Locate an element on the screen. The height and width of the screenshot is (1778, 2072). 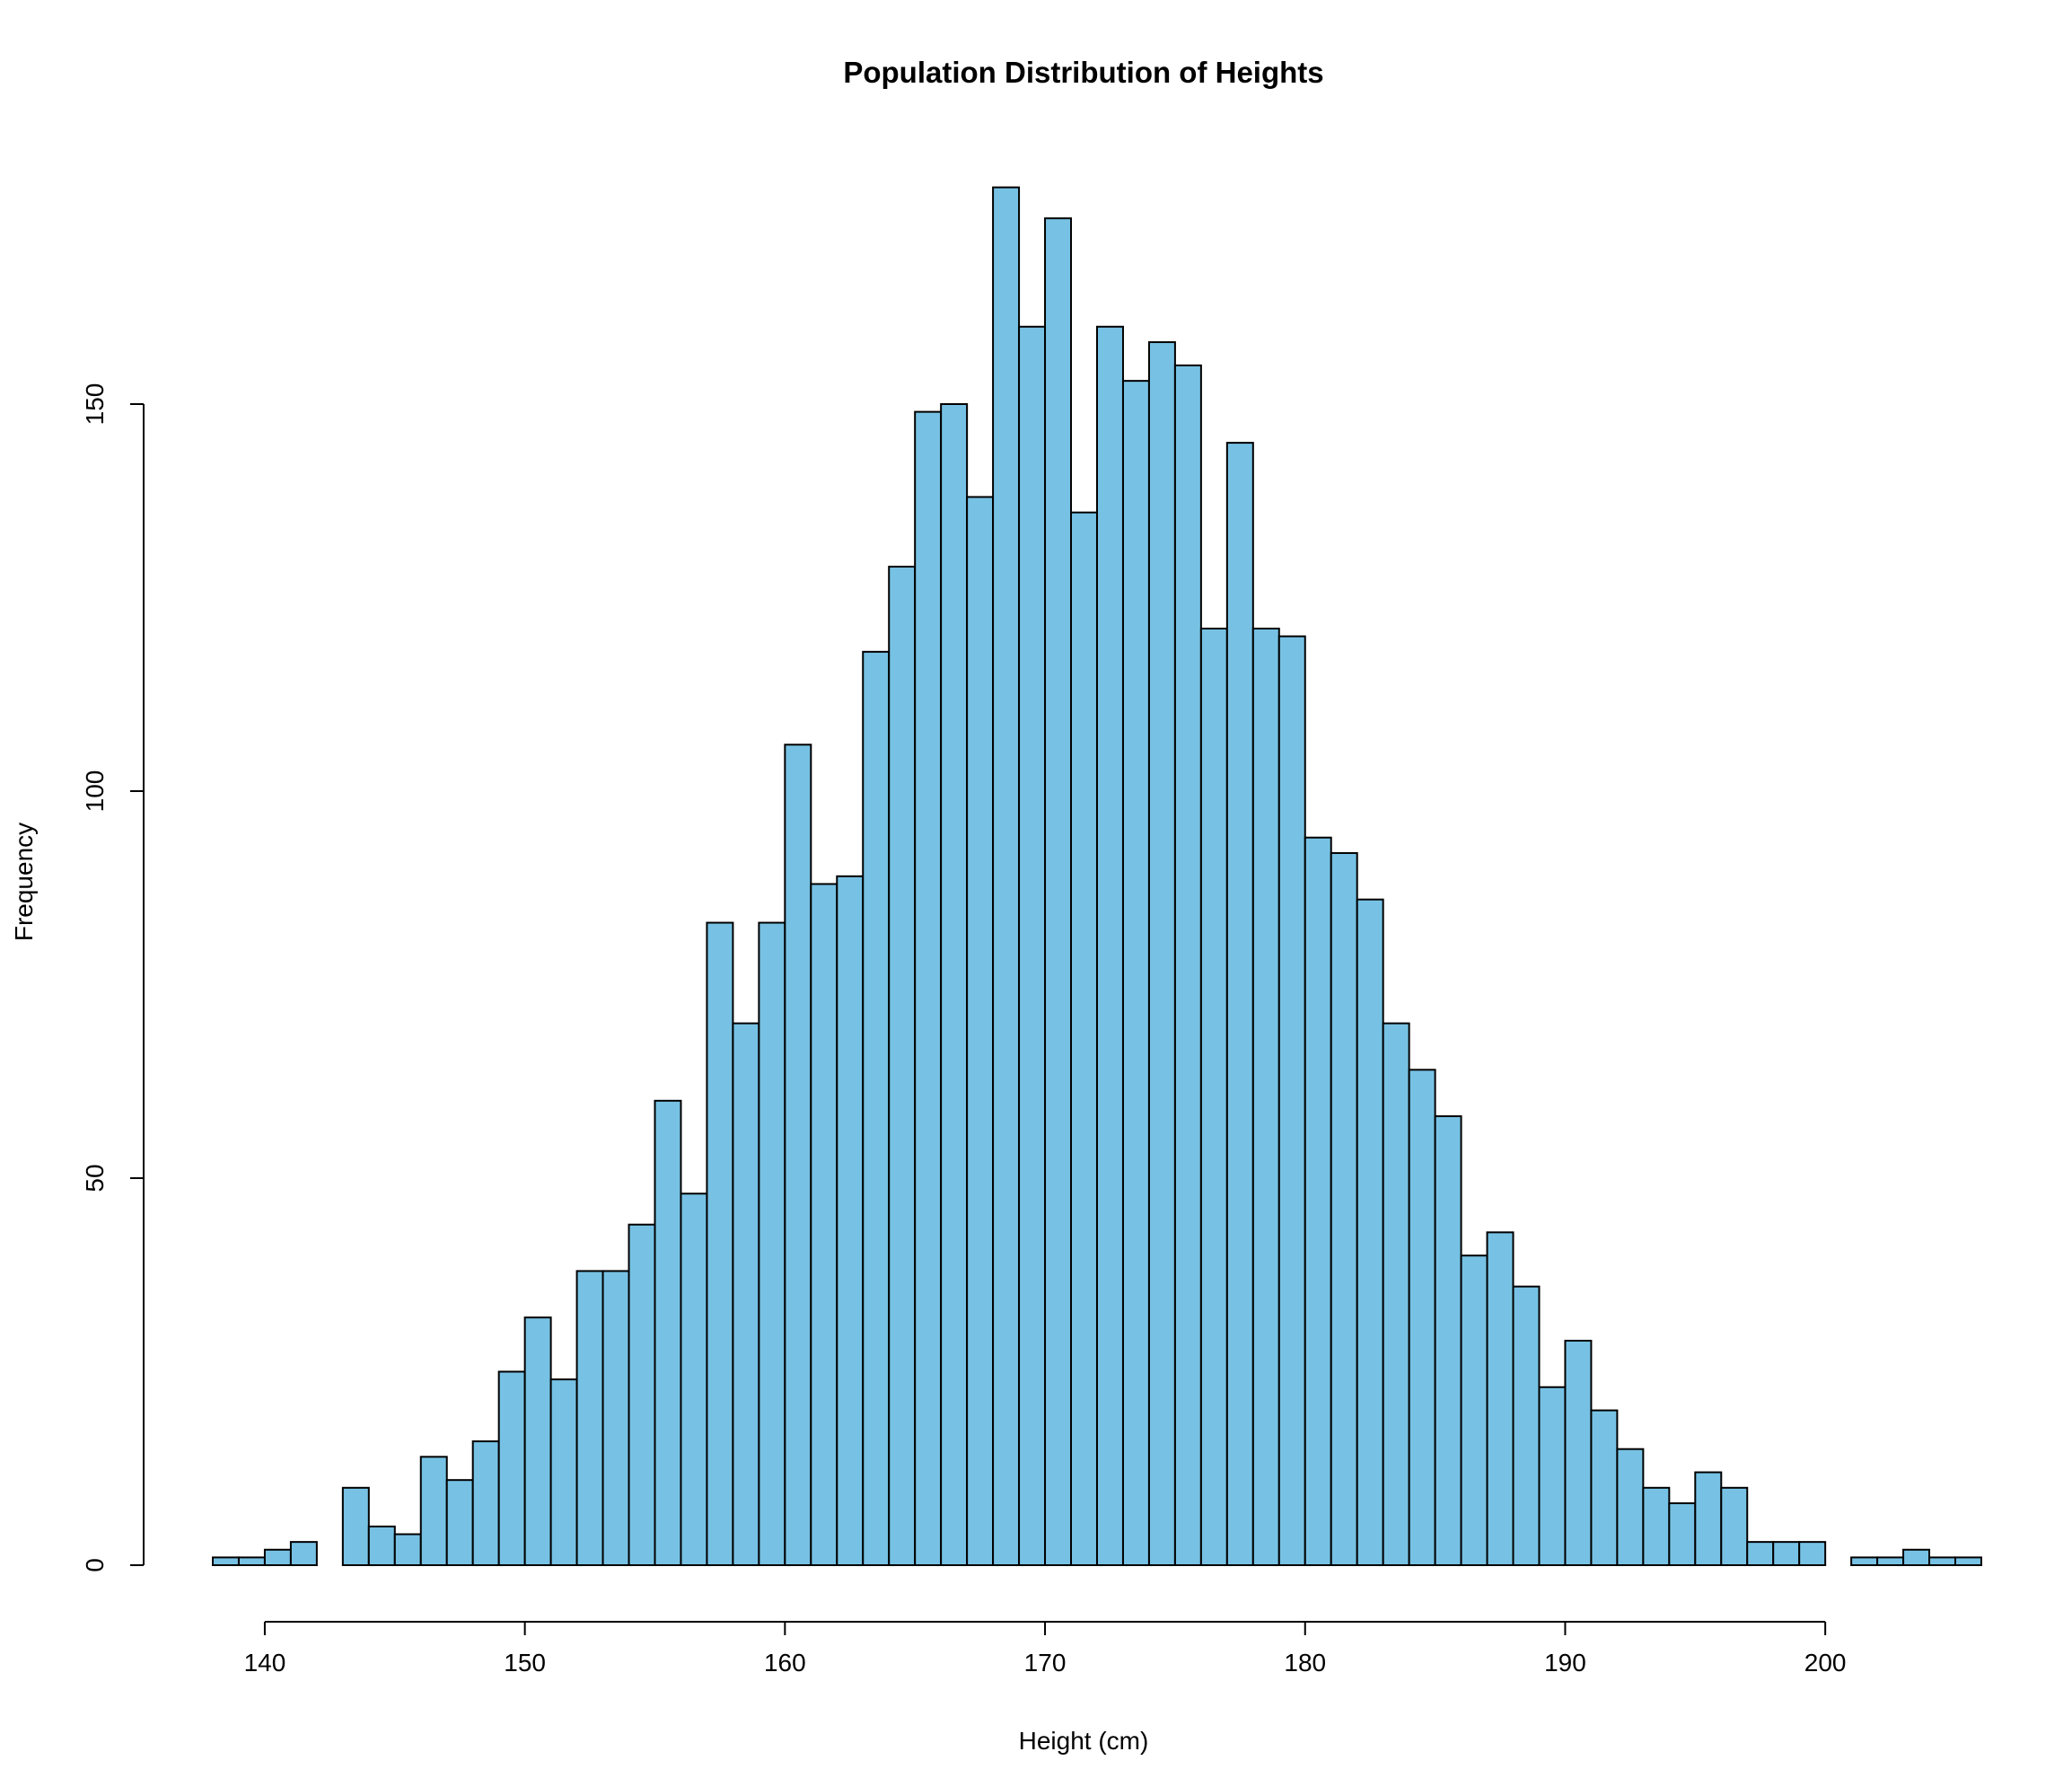
x-tick-label: 200 is located at coordinates (1826, 1663).